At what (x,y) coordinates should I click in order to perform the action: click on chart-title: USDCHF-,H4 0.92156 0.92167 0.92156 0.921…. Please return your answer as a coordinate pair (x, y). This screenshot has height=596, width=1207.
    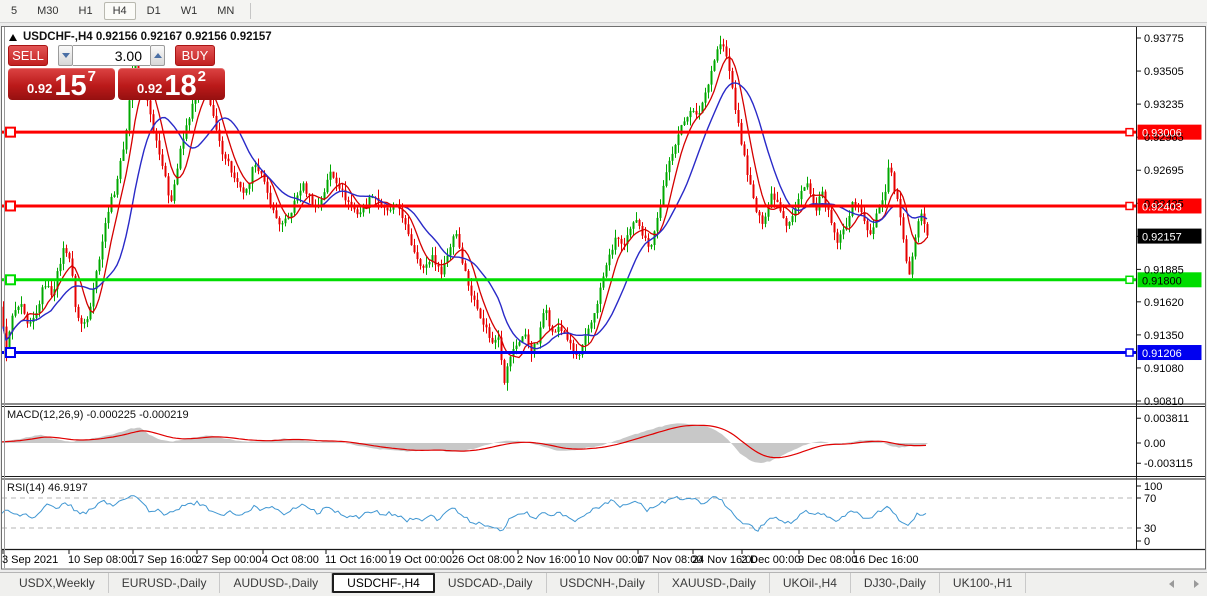
    Looking at the image, I should click on (140, 37).